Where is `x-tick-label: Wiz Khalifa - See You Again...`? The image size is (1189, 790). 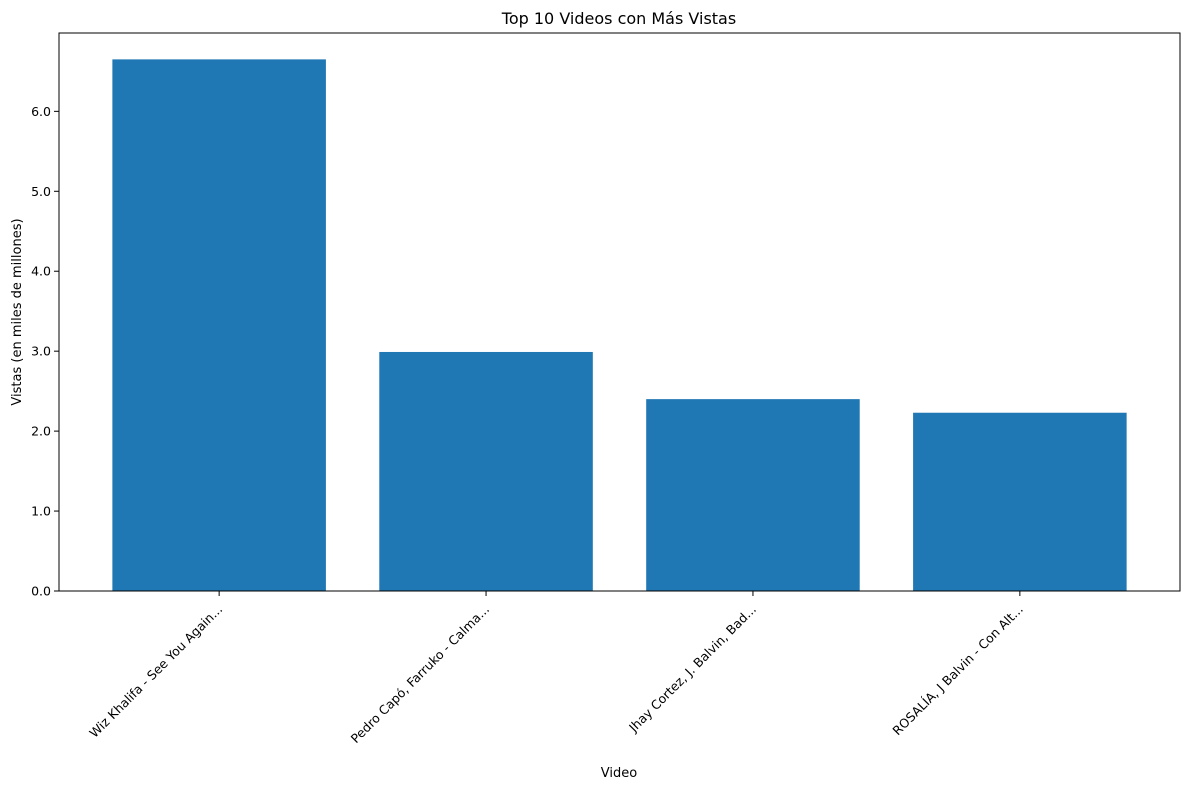
x-tick-label: Wiz Khalifa - See You Again... is located at coordinates (155, 671).